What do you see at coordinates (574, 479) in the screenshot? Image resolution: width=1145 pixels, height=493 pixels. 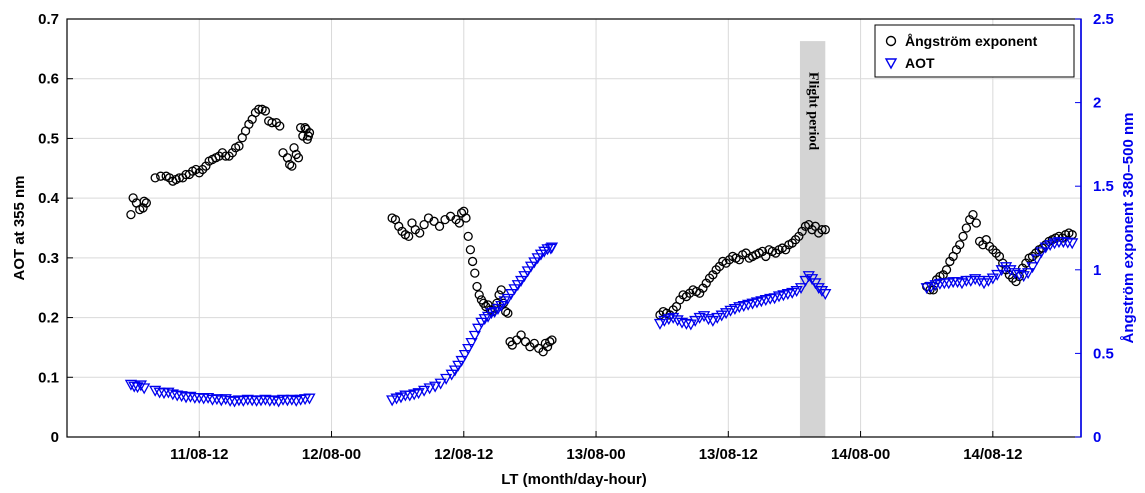 I see `x-axis-title: LT (month/day-hour)` at bounding box center [574, 479].